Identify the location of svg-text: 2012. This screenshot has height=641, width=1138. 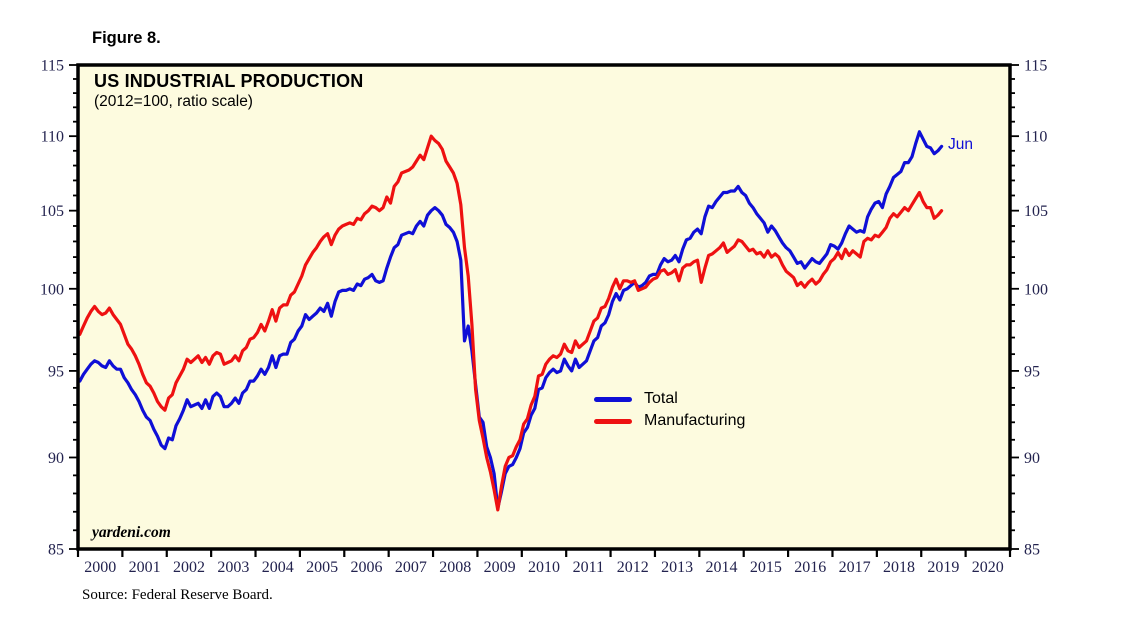
(633, 567).